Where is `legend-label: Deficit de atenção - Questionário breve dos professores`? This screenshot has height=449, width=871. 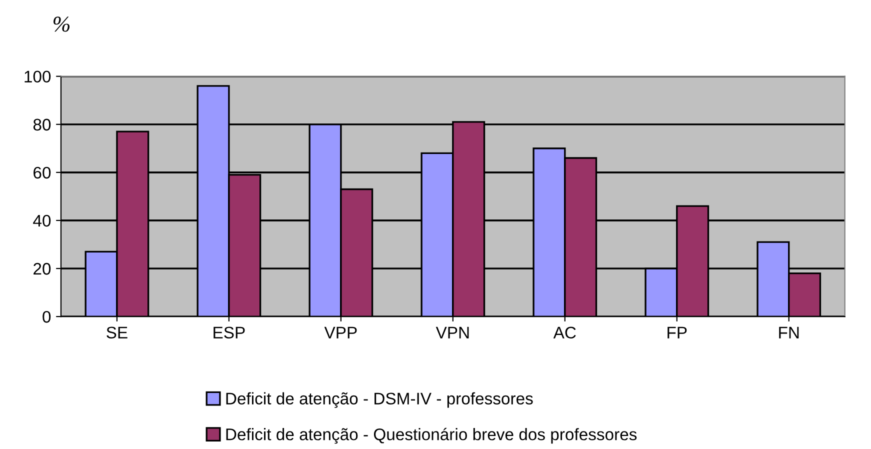 legend-label: Deficit de atenção - Questionário breve dos professores is located at coordinates (431, 436).